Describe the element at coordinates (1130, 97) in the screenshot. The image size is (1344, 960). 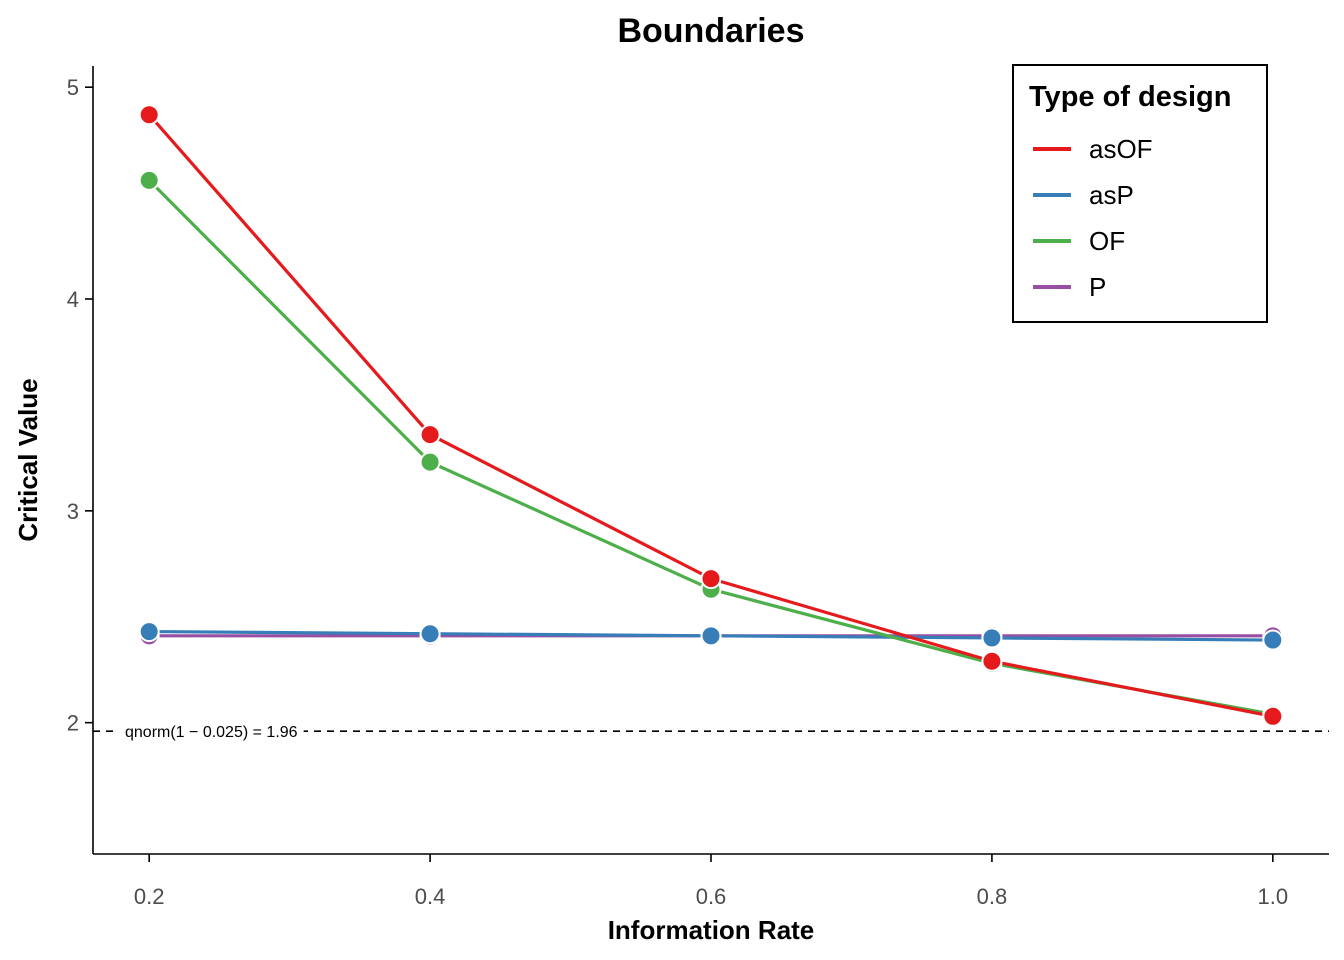
I see `legend-title: Type of design` at that location.